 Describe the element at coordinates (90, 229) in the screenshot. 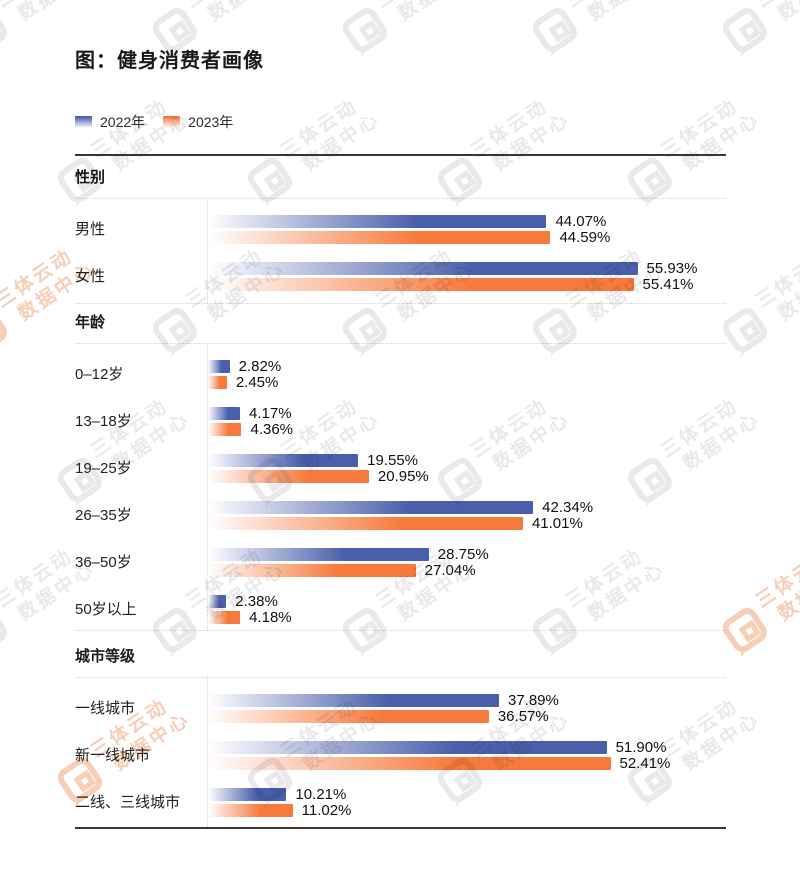

I see `category-label: 男性` at that location.